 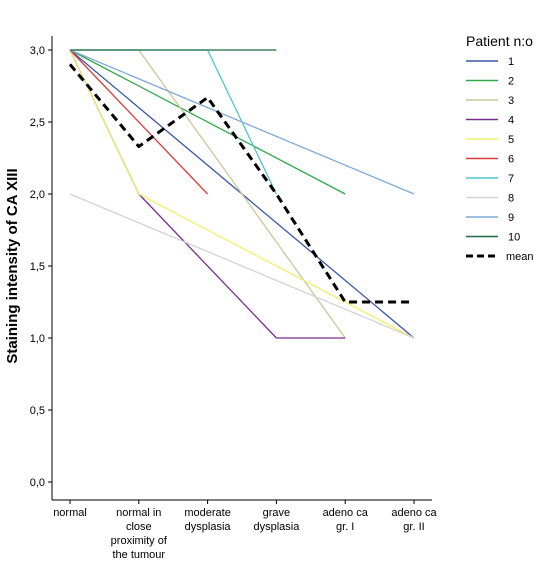 I want to click on x-tick-label: adeno ca gr. I, so click(x=346, y=520).